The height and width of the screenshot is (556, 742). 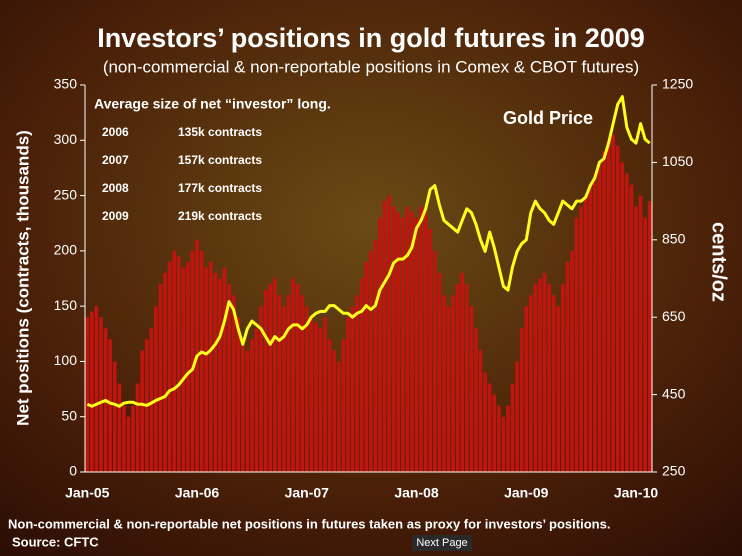 What do you see at coordinates (674, 471) in the screenshot?
I see `y2-tick-label: 250` at bounding box center [674, 471].